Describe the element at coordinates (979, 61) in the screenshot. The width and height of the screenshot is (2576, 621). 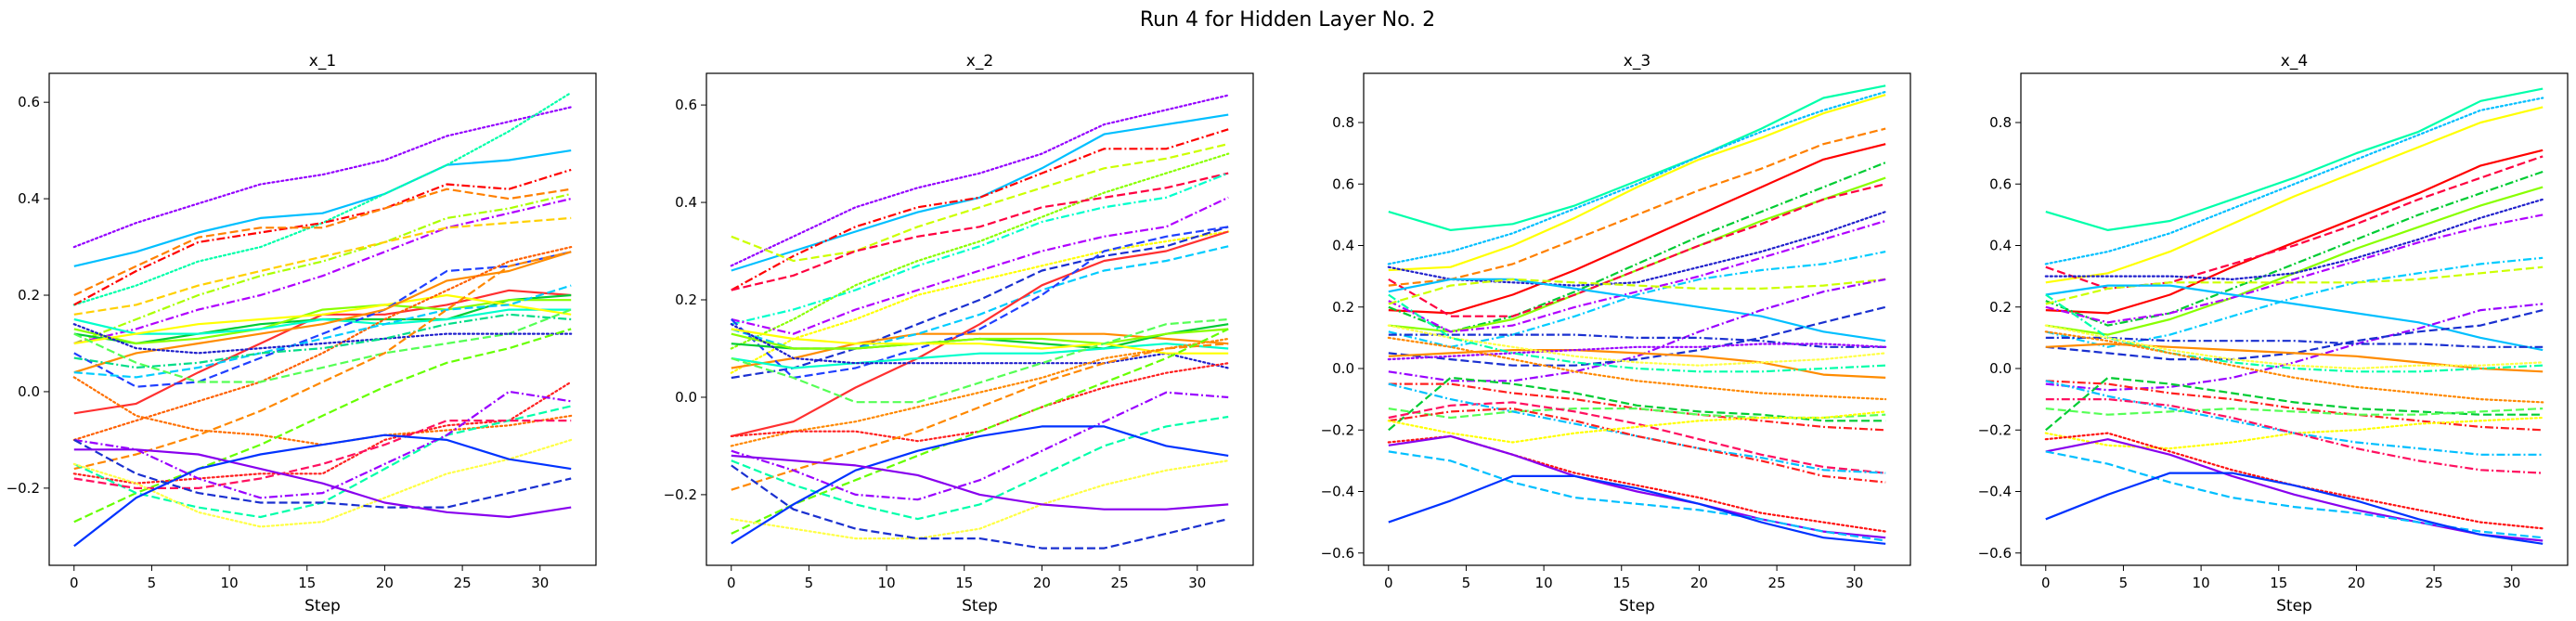
I see `subplot-title: x_2` at that location.